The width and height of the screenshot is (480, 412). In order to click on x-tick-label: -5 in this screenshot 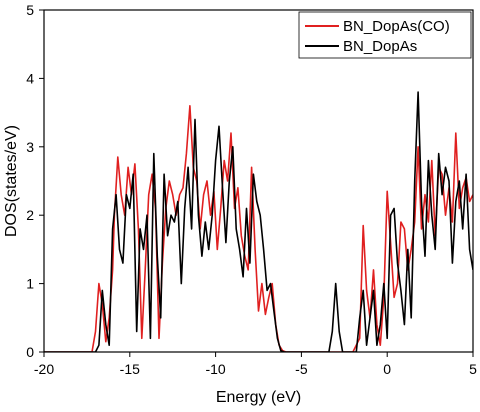, I will do `click(301, 369)`.